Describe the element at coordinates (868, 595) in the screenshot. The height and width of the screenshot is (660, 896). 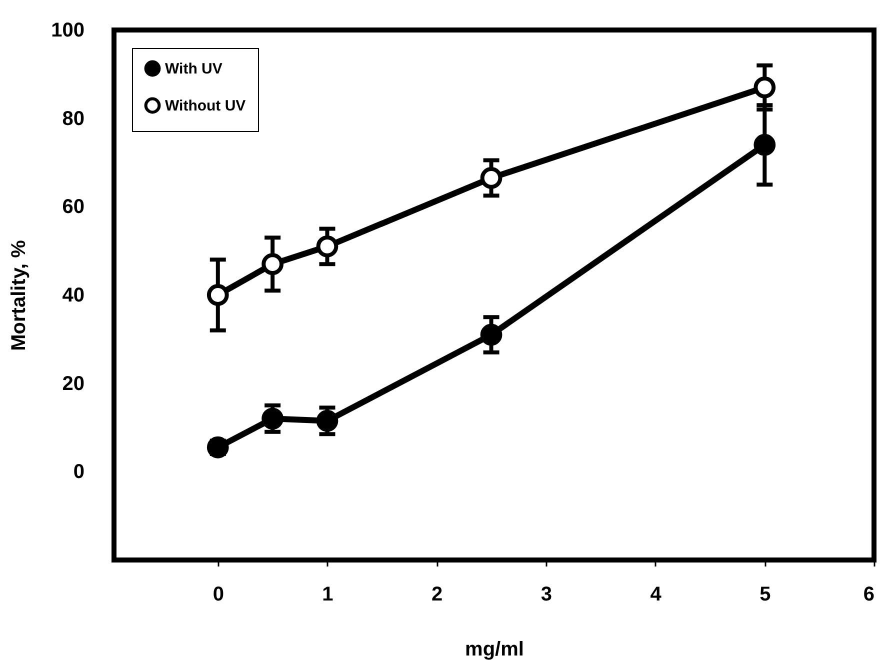
I see `x-tick-label: 6` at that location.